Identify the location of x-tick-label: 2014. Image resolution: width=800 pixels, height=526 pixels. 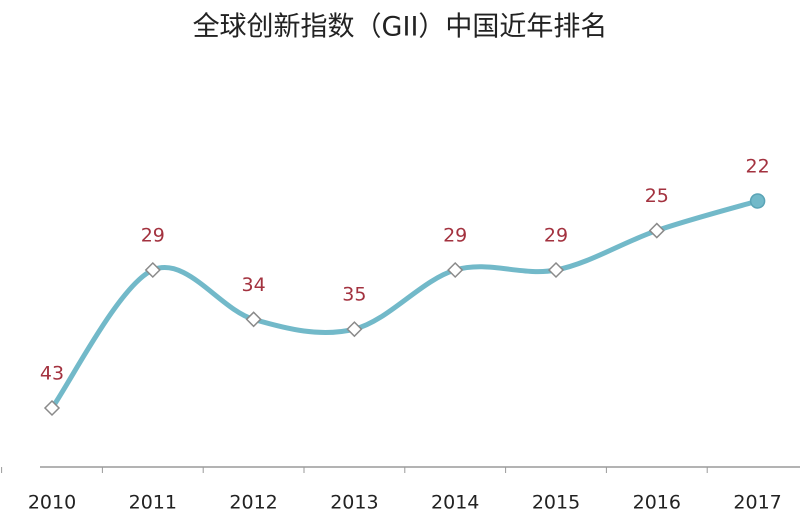
(455, 503).